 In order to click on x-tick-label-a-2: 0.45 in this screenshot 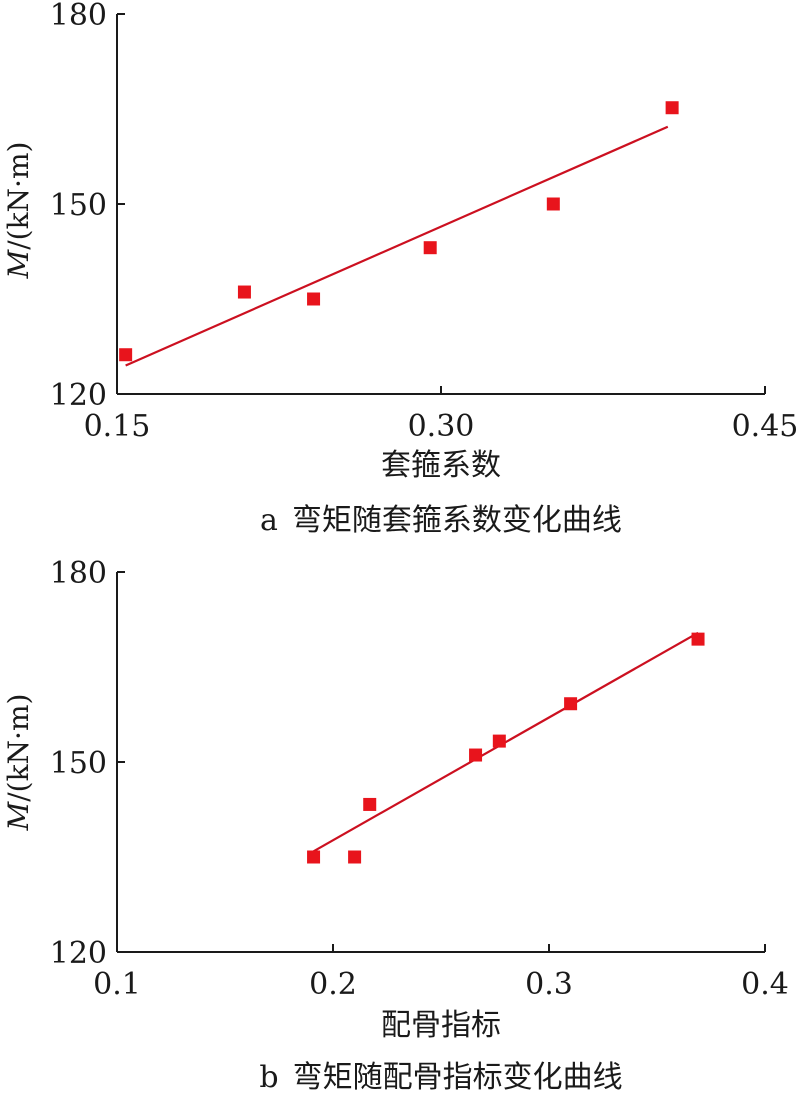, I will do `click(765, 426)`.